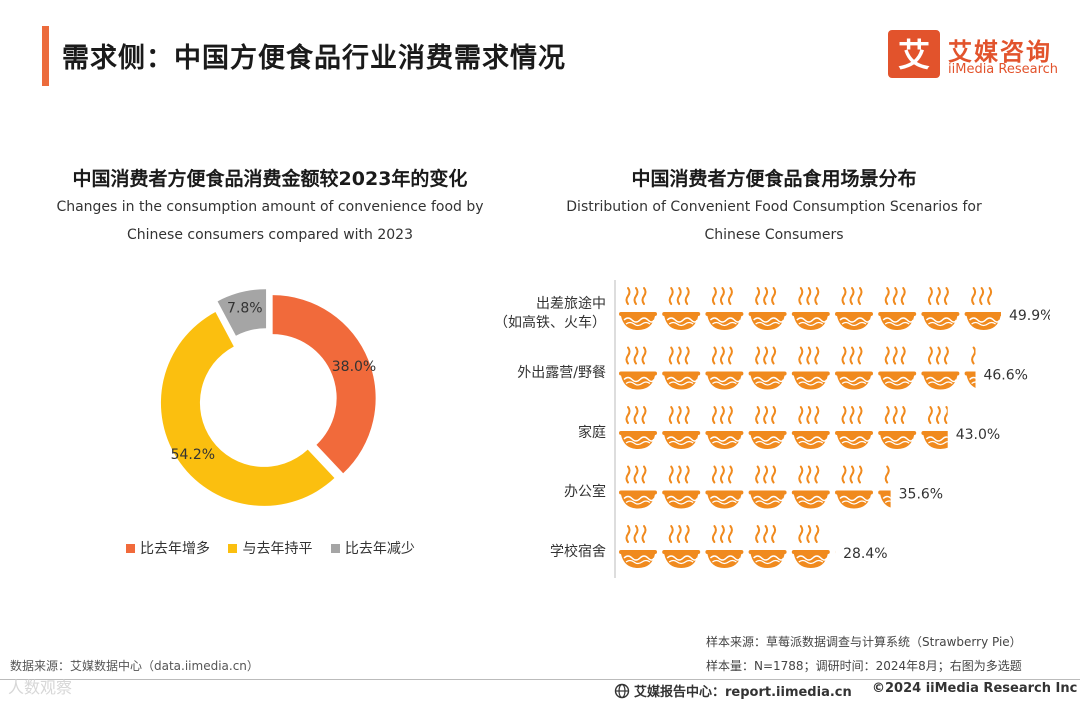 The image size is (1080, 702). Describe the element at coordinates (233, 548) in the screenshot. I see `legend-swatch-same` at that location.